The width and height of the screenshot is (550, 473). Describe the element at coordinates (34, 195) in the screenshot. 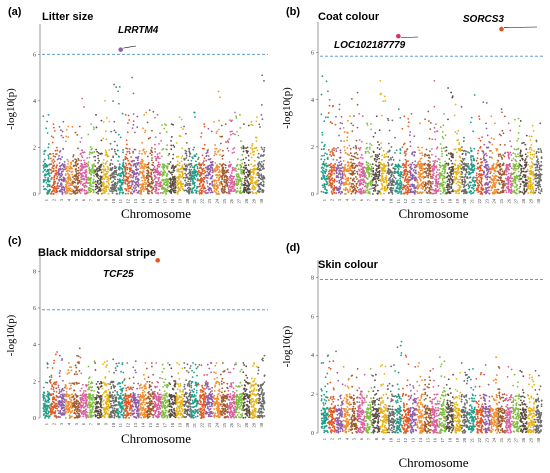

I see `y-tick-label: 0` at that location.